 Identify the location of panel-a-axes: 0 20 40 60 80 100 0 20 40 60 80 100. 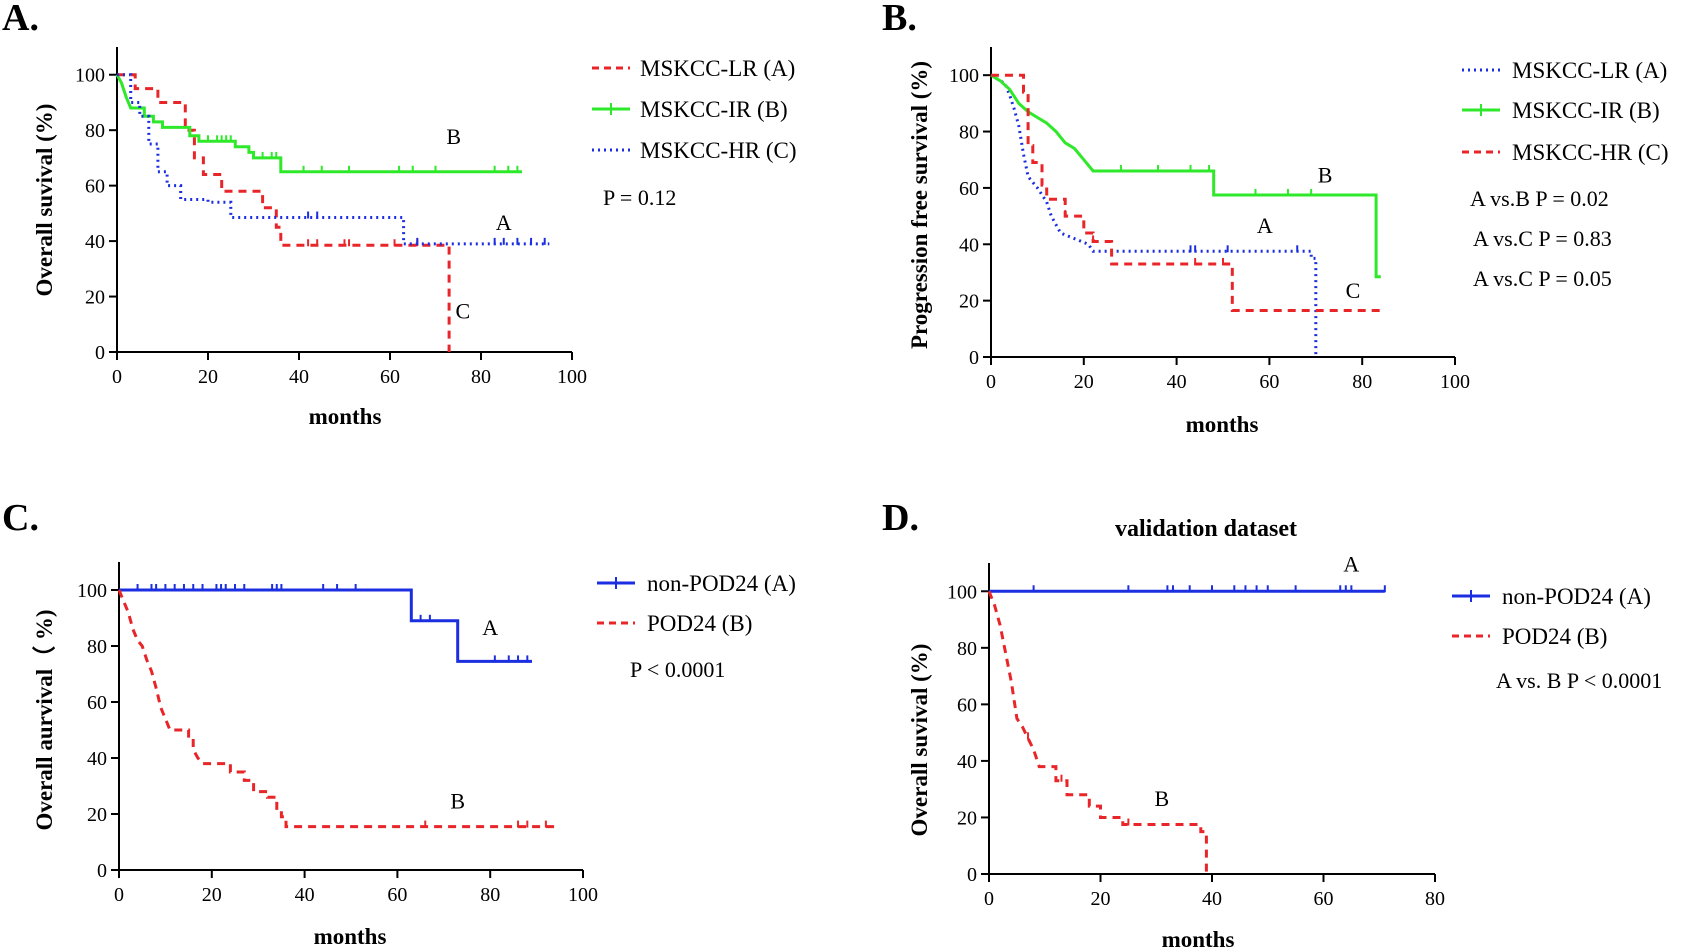
(331, 217).